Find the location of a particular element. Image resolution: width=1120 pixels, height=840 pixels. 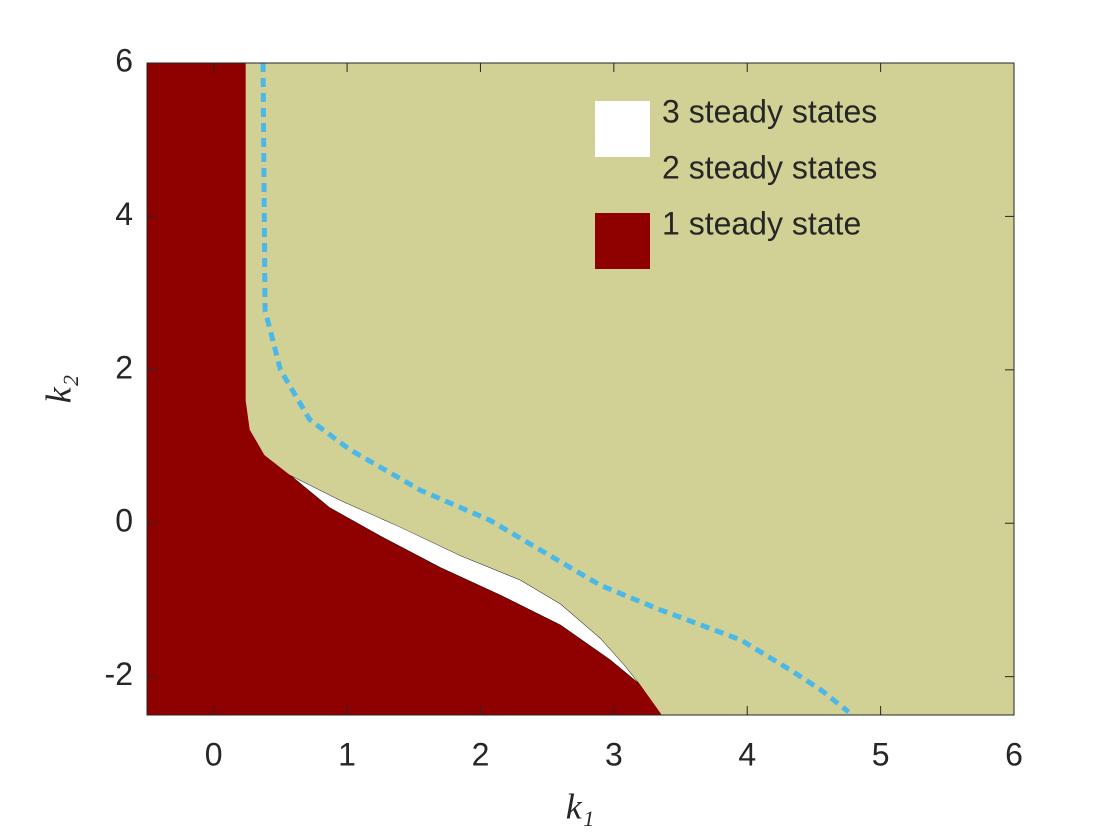

x-tick-label: 5 is located at coordinates (881, 754).